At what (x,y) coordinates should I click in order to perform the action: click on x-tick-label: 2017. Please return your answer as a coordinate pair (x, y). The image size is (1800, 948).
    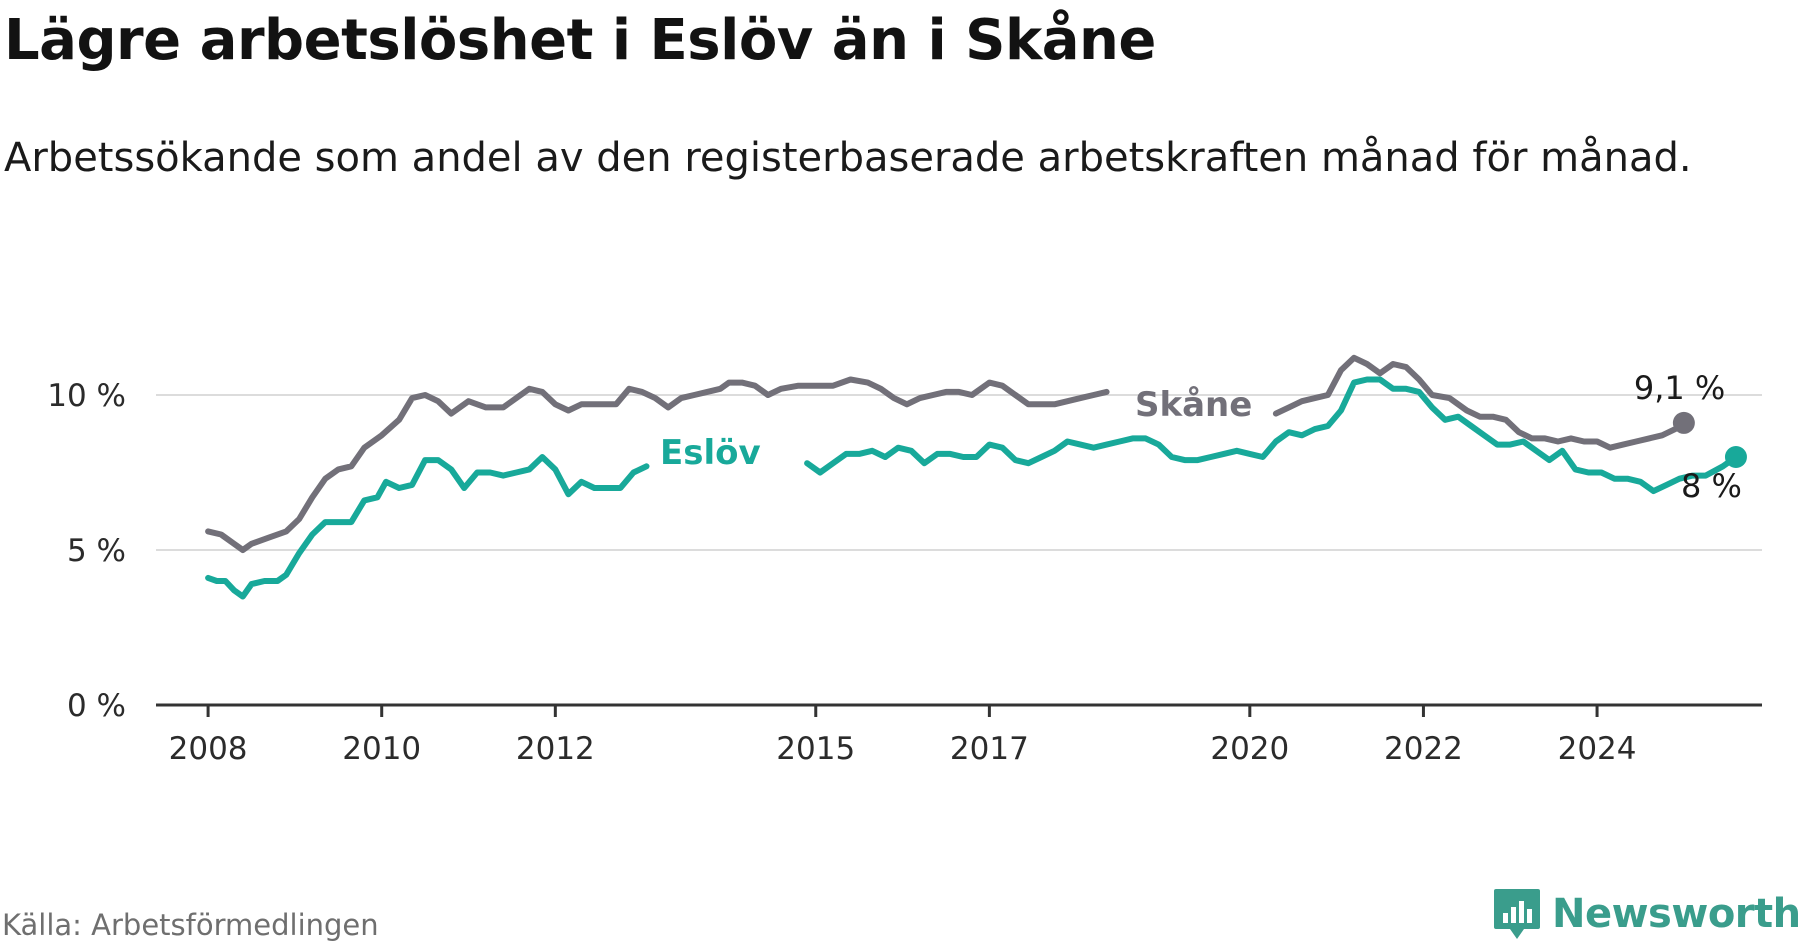
    Looking at the image, I should click on (989, 749).